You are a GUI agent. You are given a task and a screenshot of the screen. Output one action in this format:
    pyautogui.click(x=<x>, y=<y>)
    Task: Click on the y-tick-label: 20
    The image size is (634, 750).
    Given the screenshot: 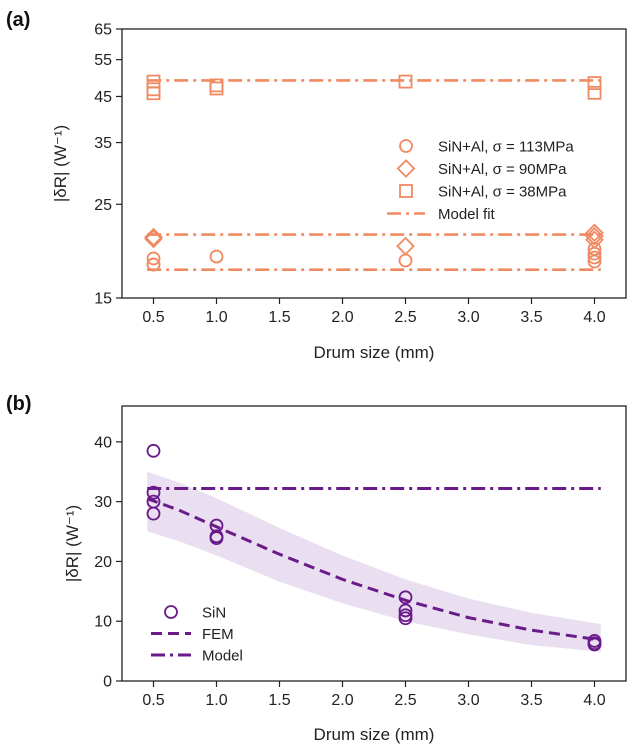 What is the action you would take?
    pyautogui.click(x=103, y=562)
    